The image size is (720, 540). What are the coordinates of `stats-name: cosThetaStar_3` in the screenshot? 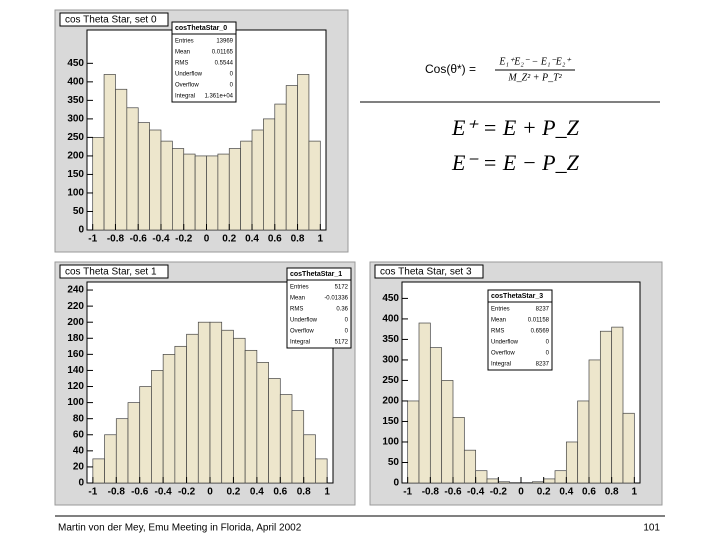 It's located at (517, 296).